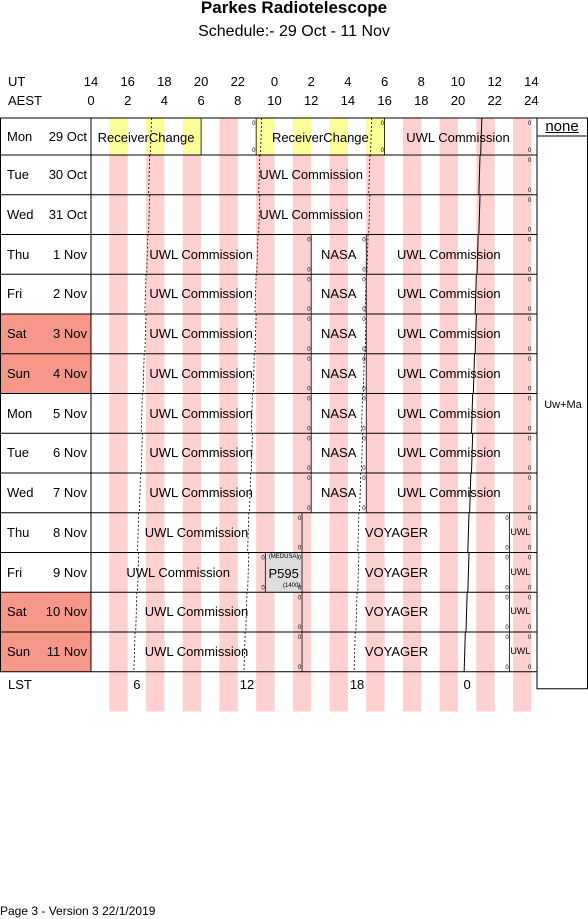  Describe the element at coordinates (238, 81) in the screenshot. I see `ut-tick: 22` at that location.